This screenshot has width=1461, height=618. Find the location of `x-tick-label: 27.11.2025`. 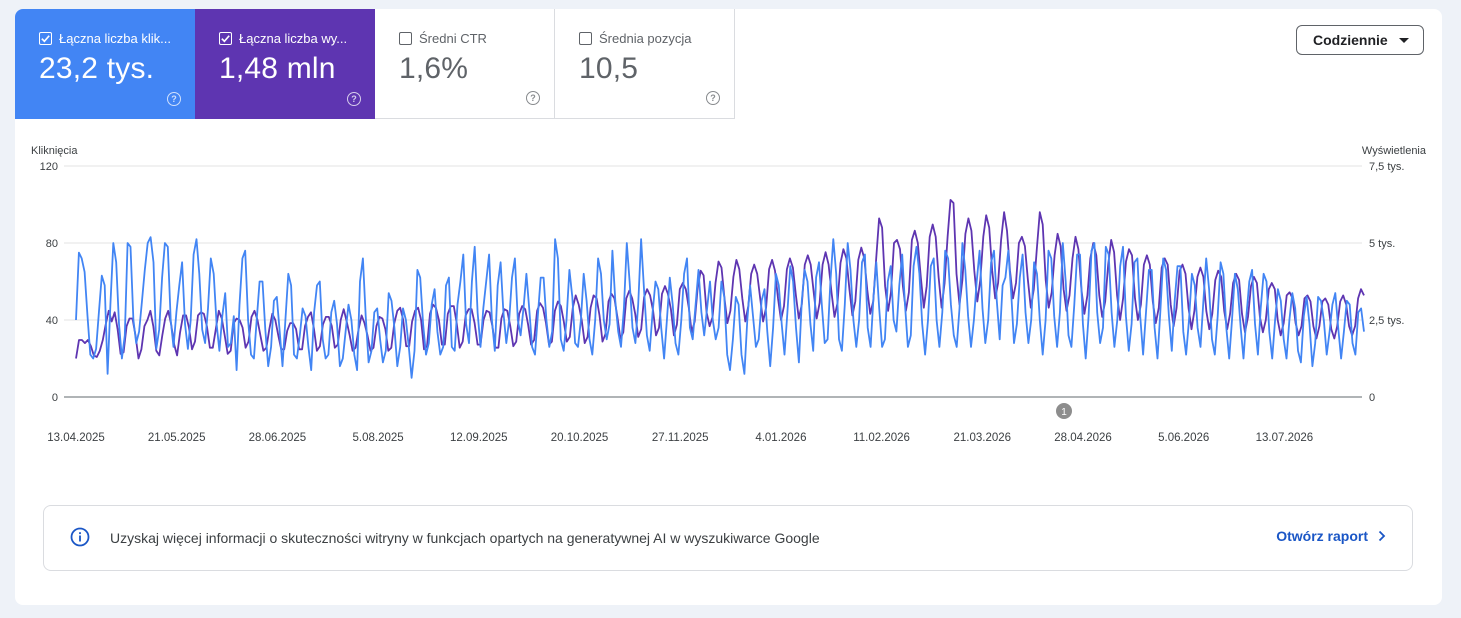

x-tick-label: 27.11.2025 is located at coordinates (680, 438).